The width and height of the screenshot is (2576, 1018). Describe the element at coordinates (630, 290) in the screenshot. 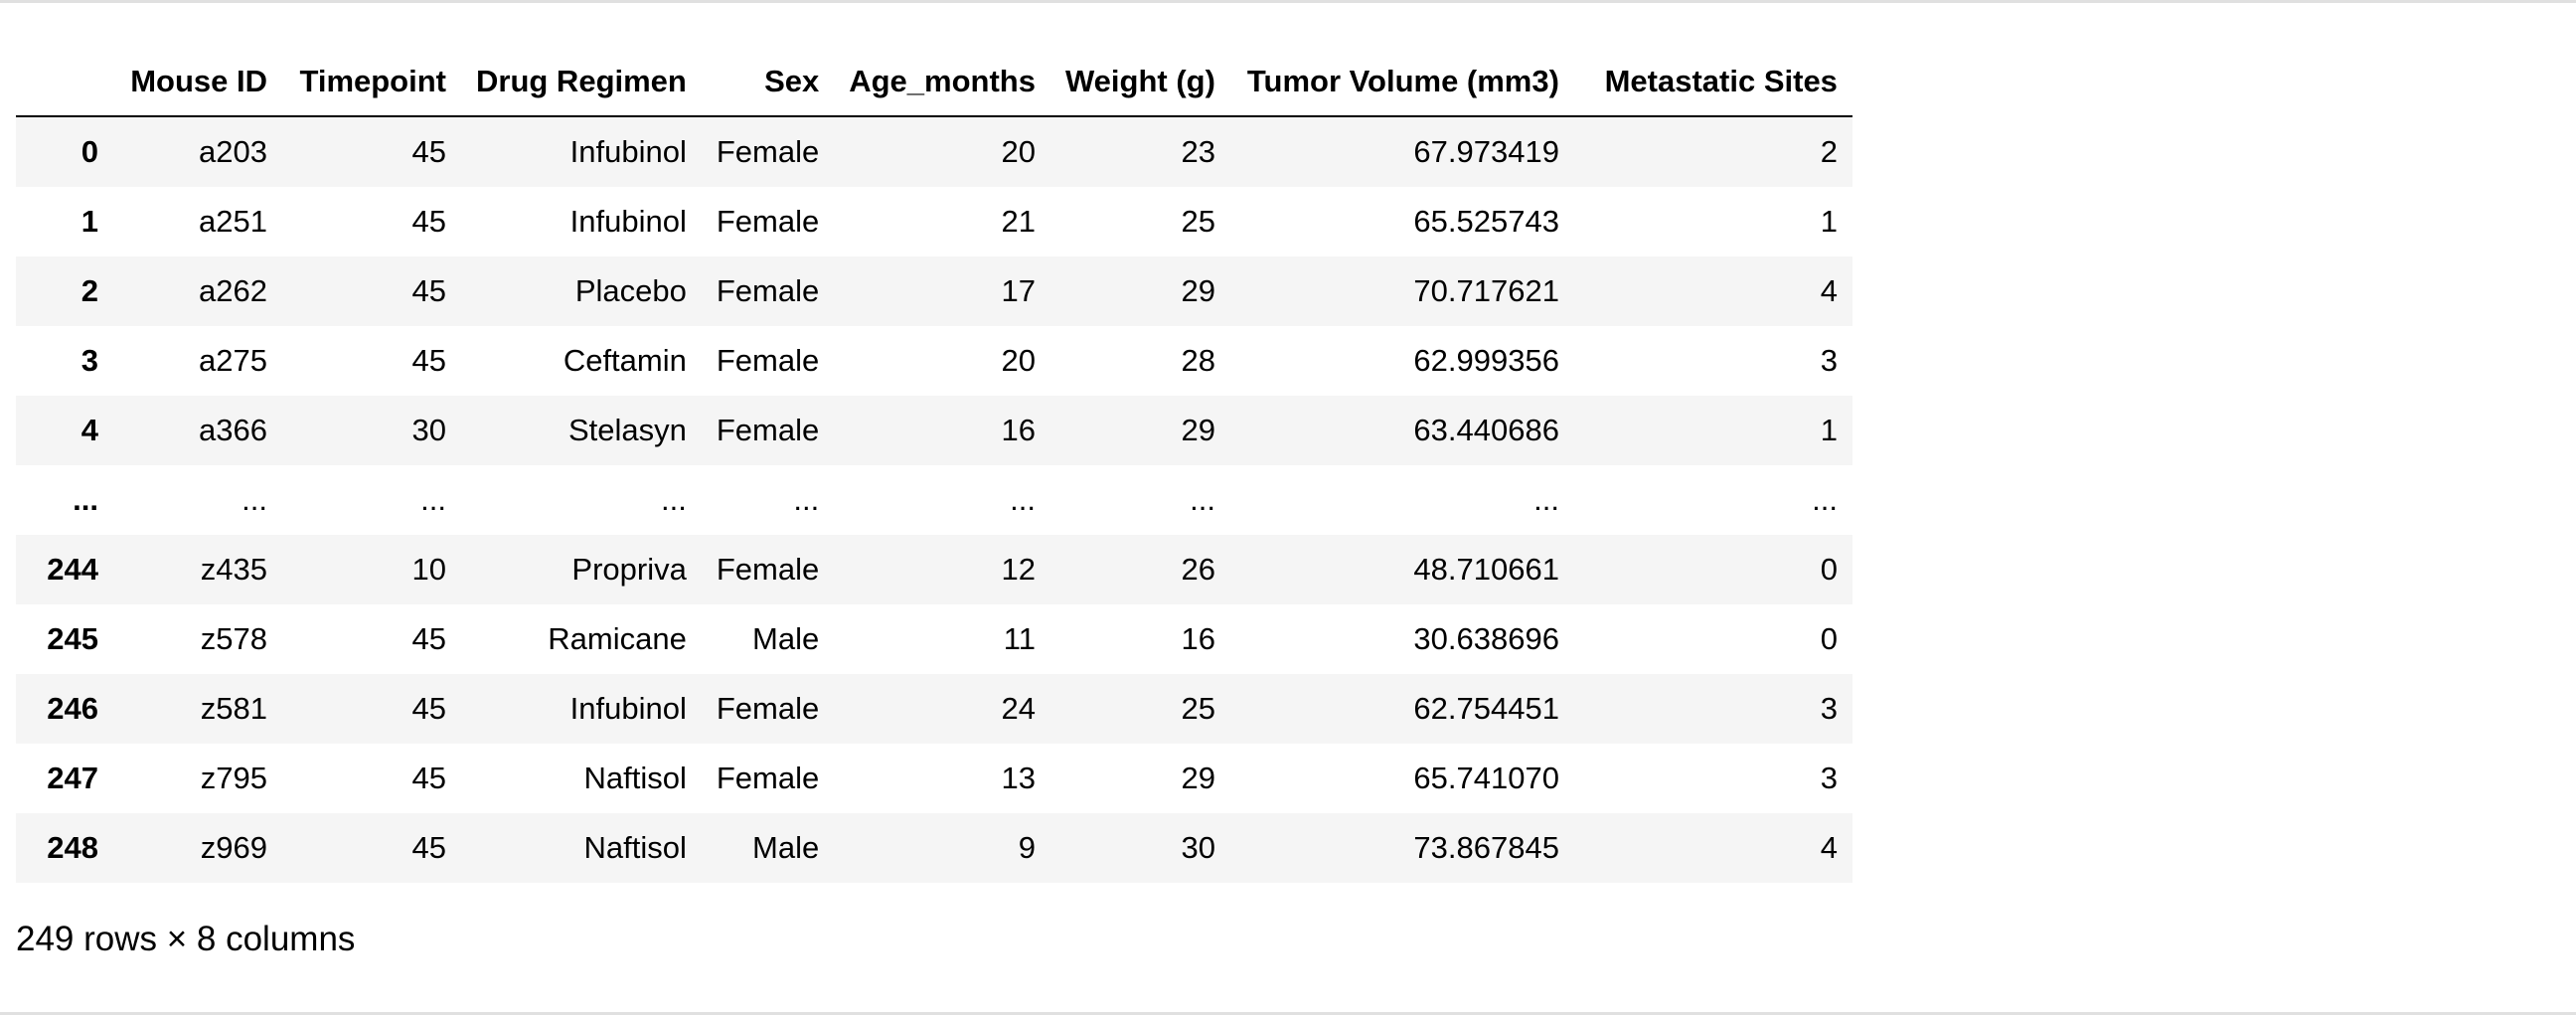

I see `cell-drug-regimen: Placebo` at that location.